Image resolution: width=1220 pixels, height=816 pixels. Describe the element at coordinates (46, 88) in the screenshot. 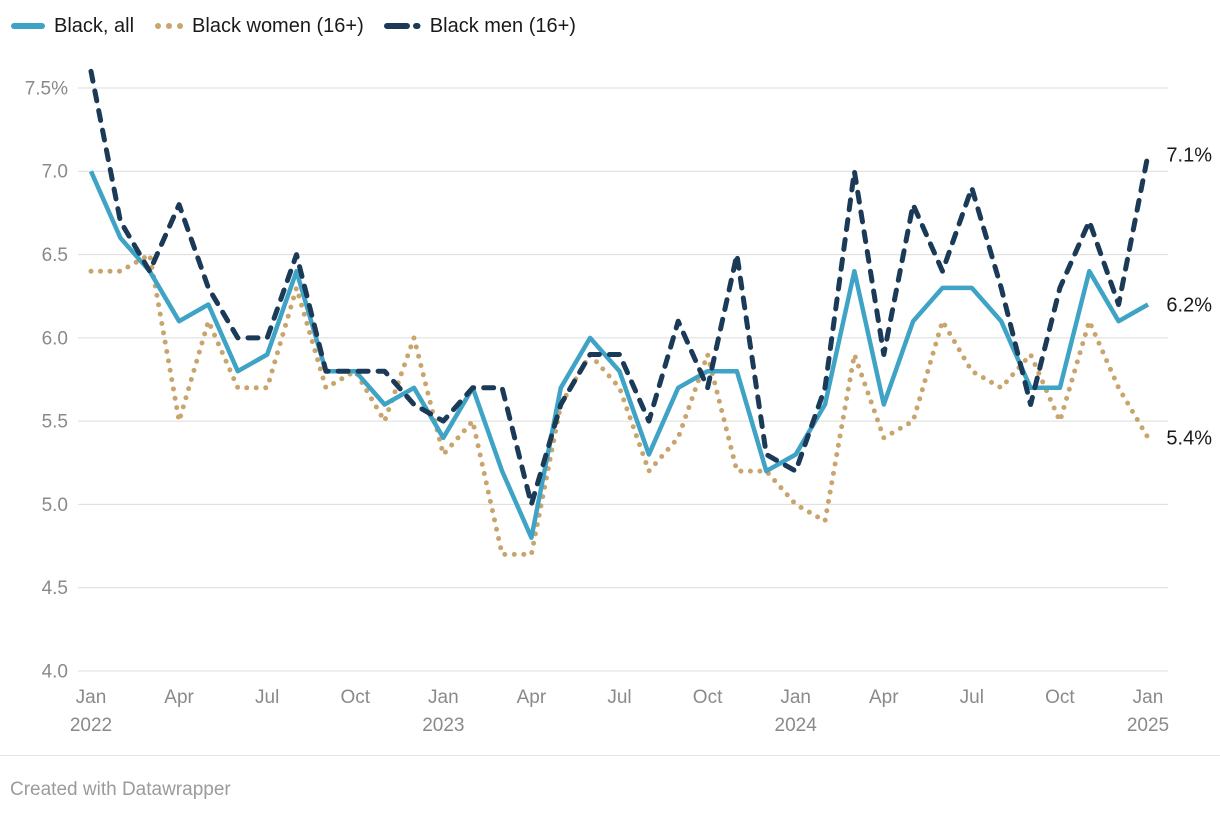

I see `y-tick-label: 7.5%` at that location.